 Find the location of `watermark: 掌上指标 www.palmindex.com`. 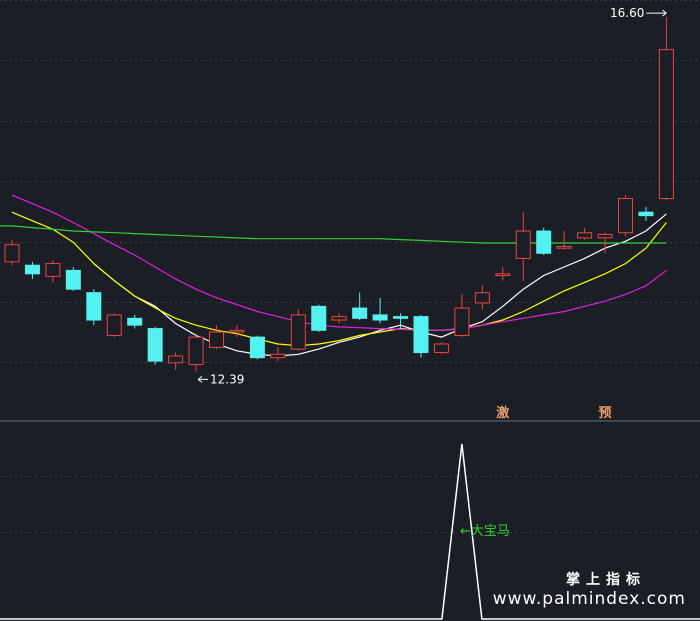

watermark: 掌上指标 www.palmindex.com is located at coordinates (589, 589).